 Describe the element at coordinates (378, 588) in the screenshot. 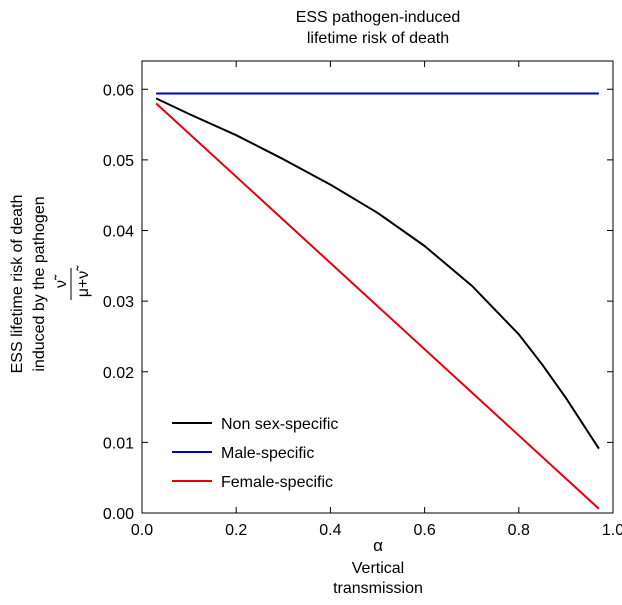

I see `x-axis-label-line-2: transmission` at that location.